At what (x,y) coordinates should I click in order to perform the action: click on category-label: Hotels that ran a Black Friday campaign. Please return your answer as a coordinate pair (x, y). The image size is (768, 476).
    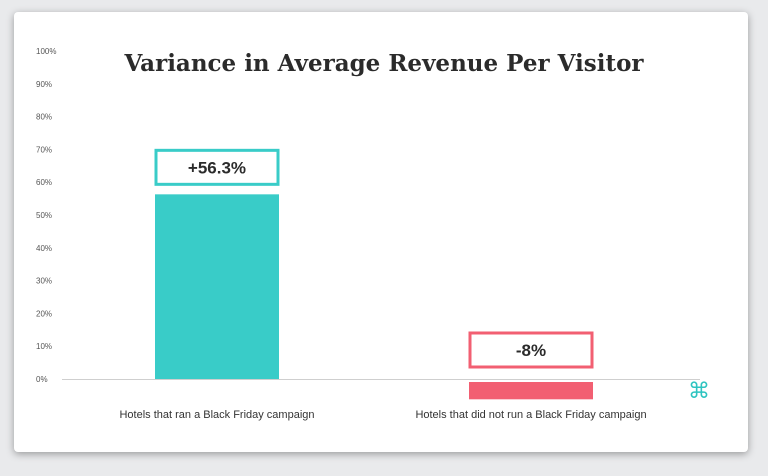
    Looking at the image, I should click on (216, 415).